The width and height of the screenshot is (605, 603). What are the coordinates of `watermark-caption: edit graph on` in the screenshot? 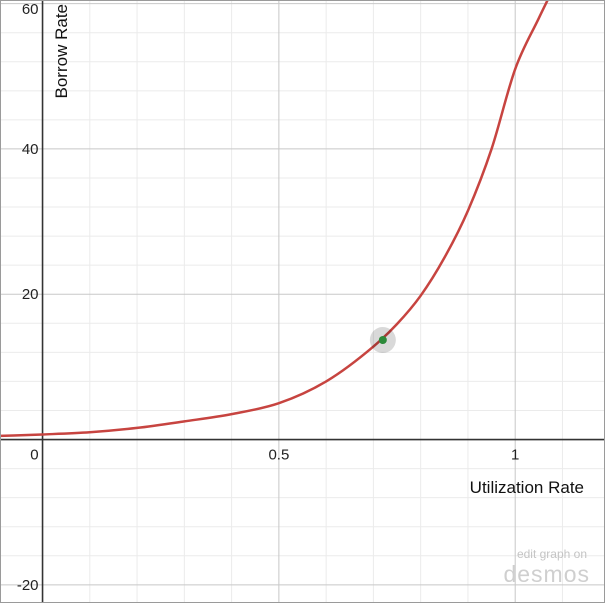 It's located at (552, 554).